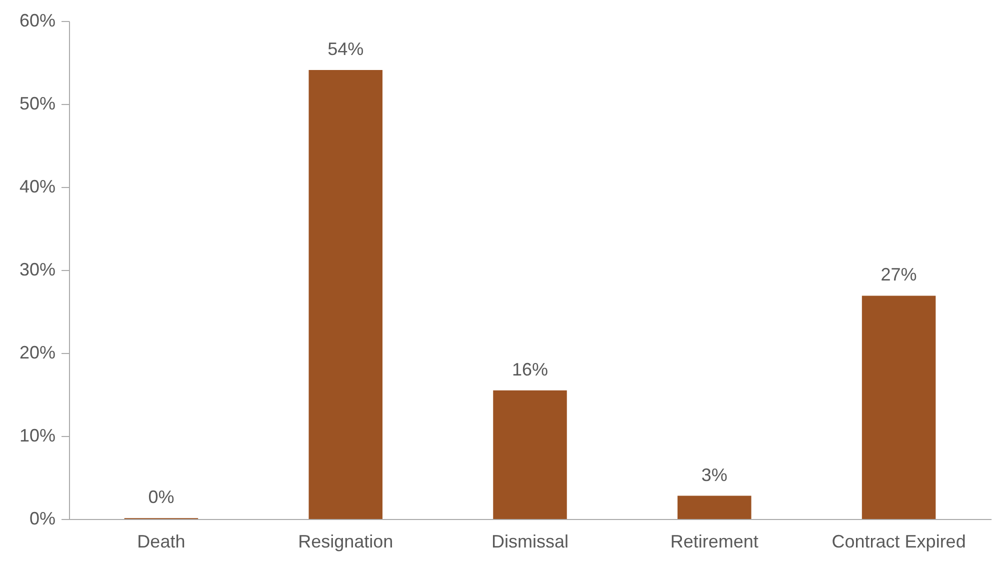  I want to click on data-label: 16%, so click(530, 369).